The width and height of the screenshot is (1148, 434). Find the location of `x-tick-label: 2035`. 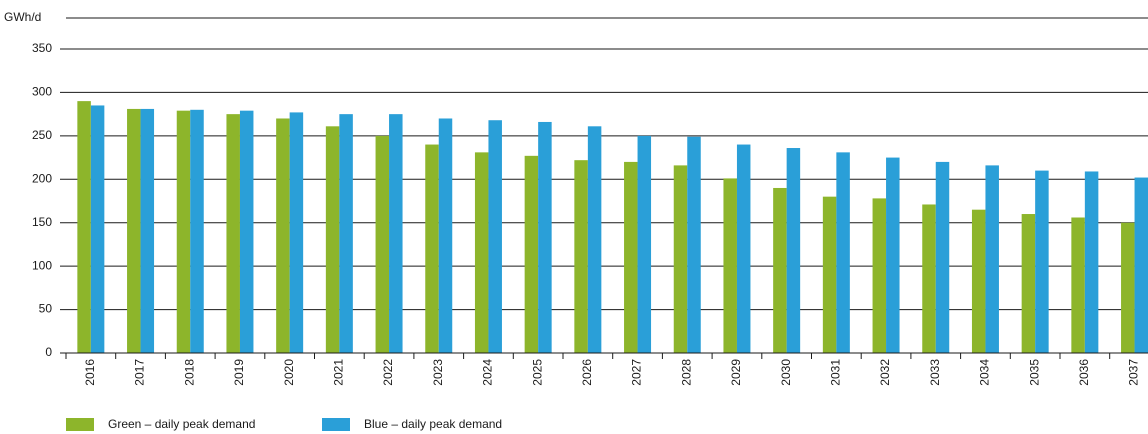

x-tick-label: 2035 is located at coordinates (1034, 372).